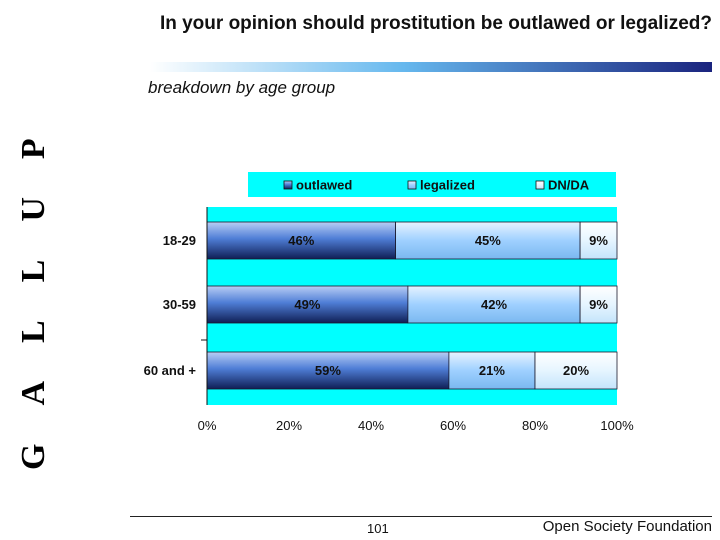 The width and height of the screenshot is (720, 540). Describe the element at coordinates (488, 240) in the screenshot. I see `data-label: 45%` at that location.